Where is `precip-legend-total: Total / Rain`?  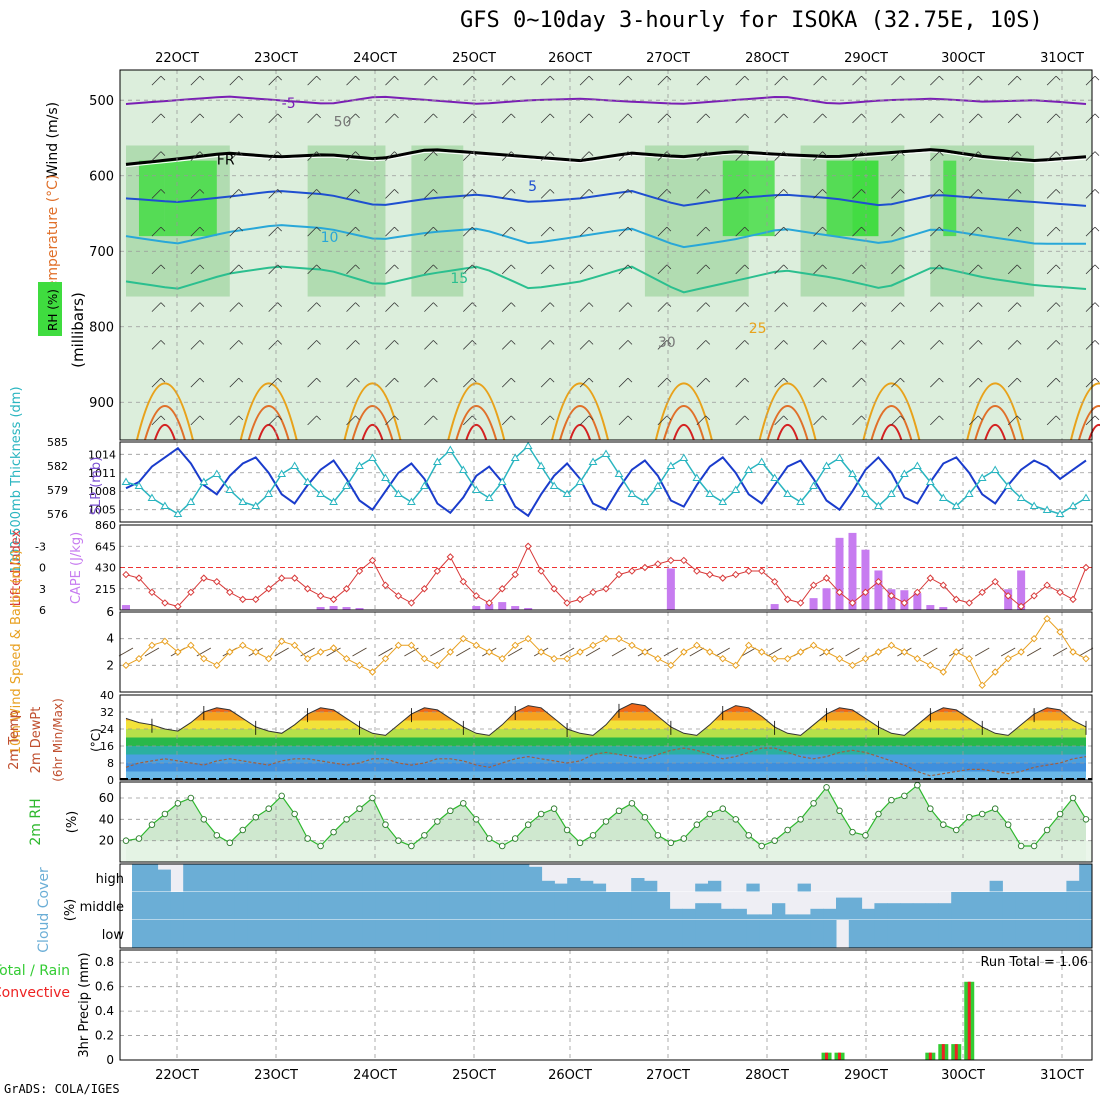 precip-legend-total: Total / Rain is located at coordinates (35, 971).